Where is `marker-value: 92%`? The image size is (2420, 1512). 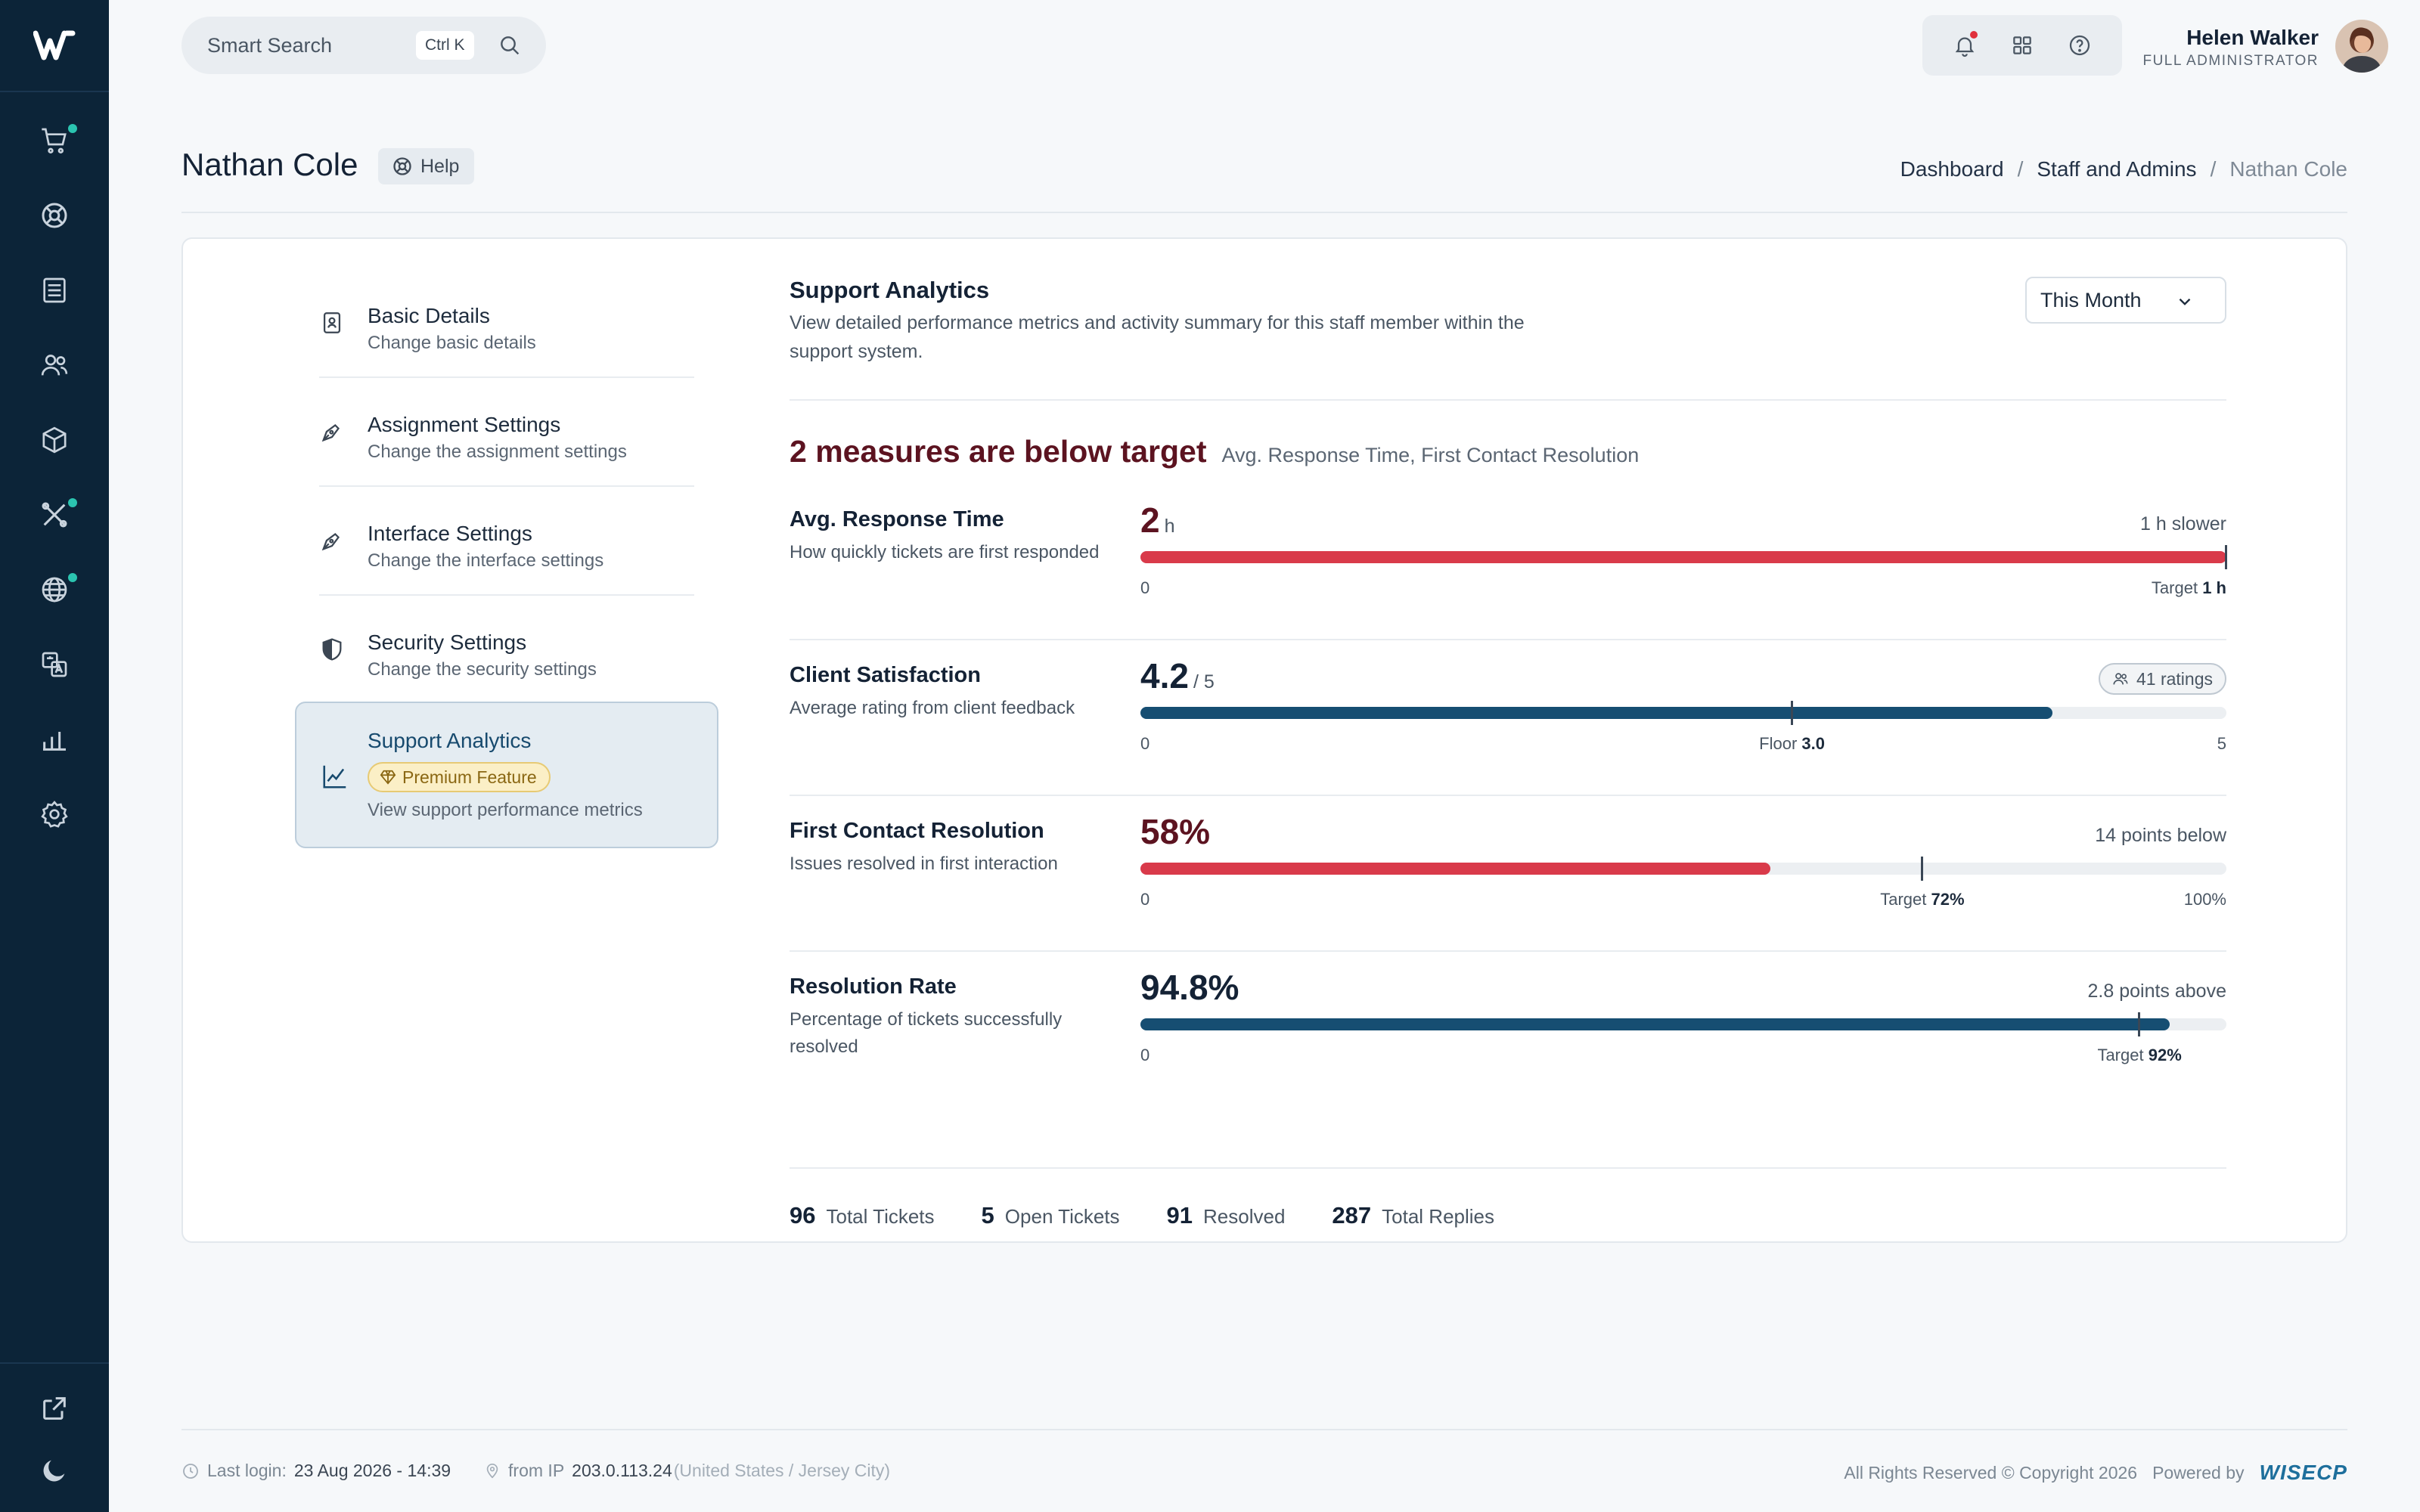 marker-value: 92% is located at coordinates (2165, 1055).